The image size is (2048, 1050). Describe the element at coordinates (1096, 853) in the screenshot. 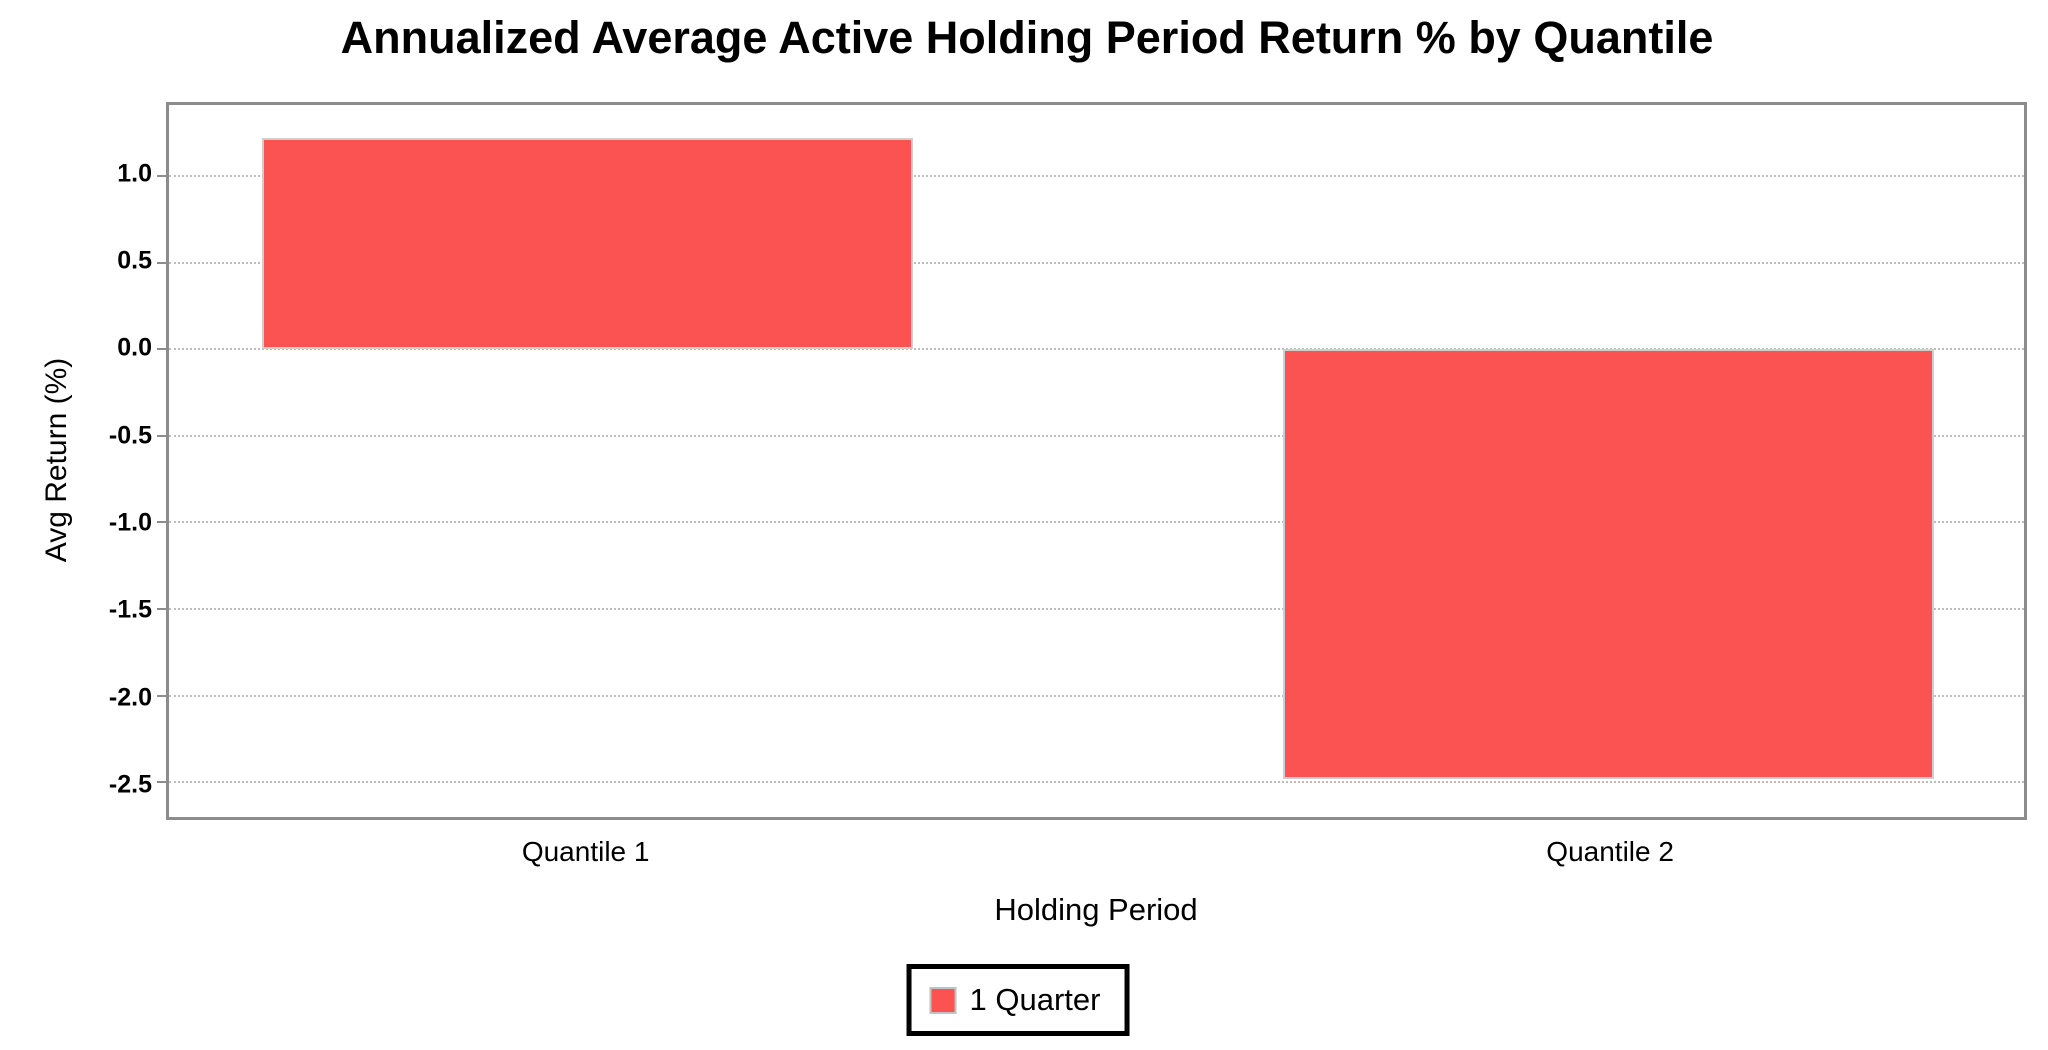

I see `x-category-labels: Quantile 1 Quantile 2` at that location.